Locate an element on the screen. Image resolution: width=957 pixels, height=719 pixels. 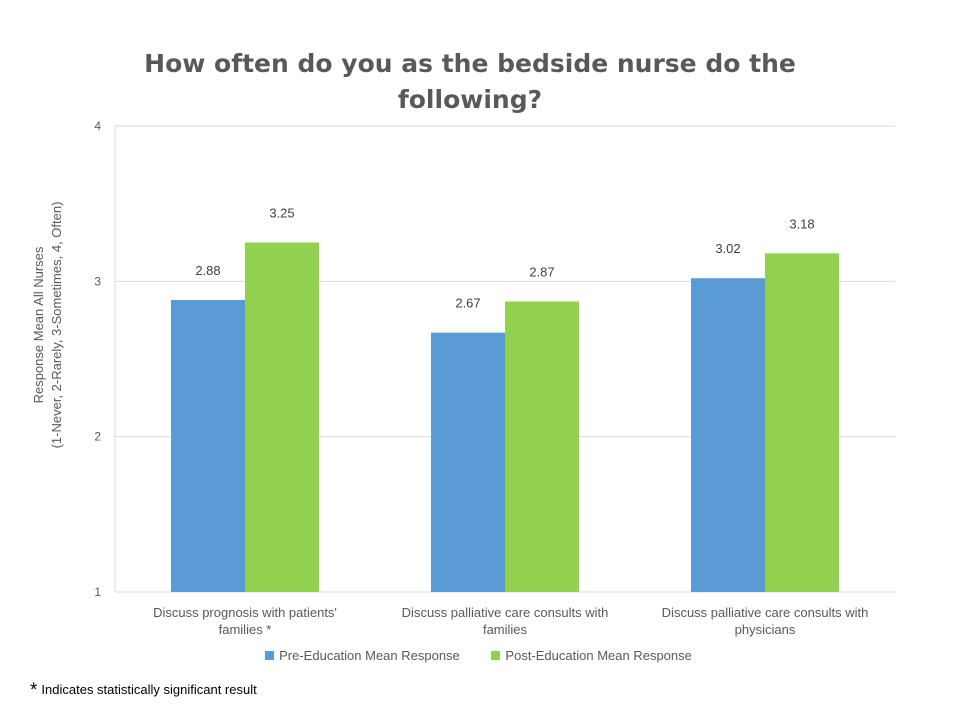
y-axis-title-line: Response Mean All Nurses is located at coordinates (38, 324).